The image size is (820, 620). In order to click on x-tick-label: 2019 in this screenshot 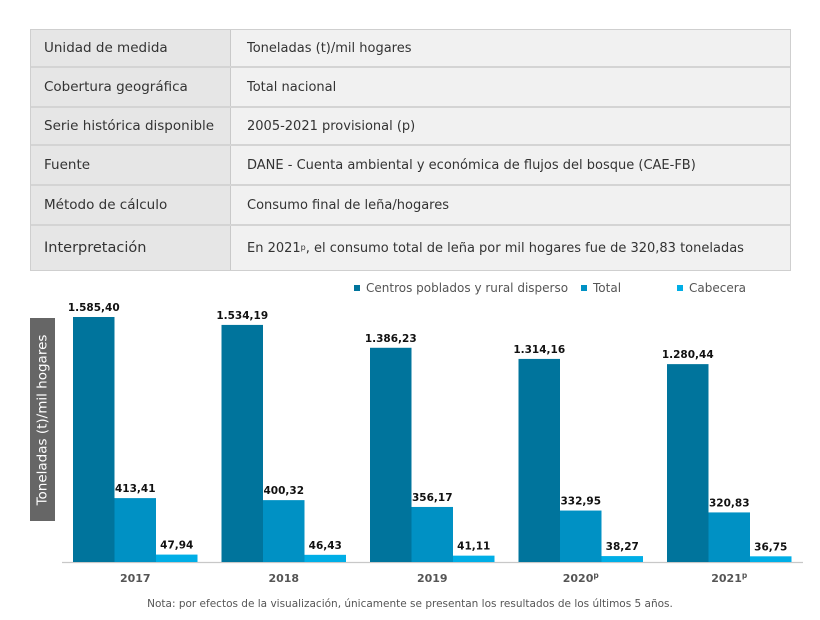, I will do `click(432, 578)`.